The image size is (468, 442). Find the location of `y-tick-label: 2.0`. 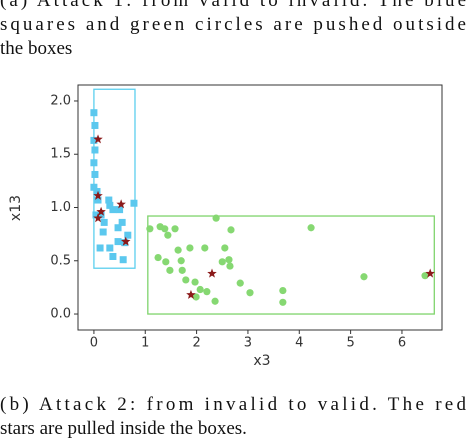

y-tick-label: 2.0 is located at coordinates (60, 100).